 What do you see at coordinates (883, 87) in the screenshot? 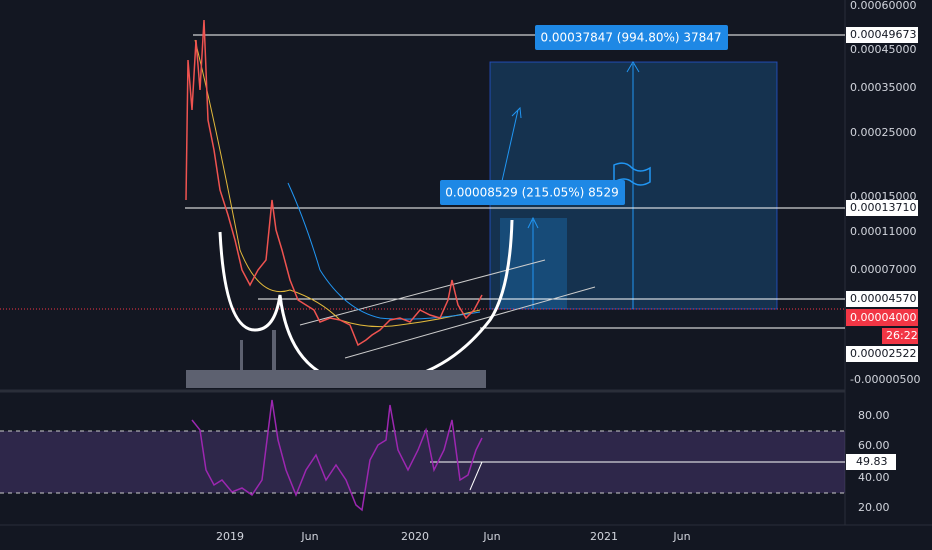
I see `price-label: 0.00035000` at bounding box center [883, 87].